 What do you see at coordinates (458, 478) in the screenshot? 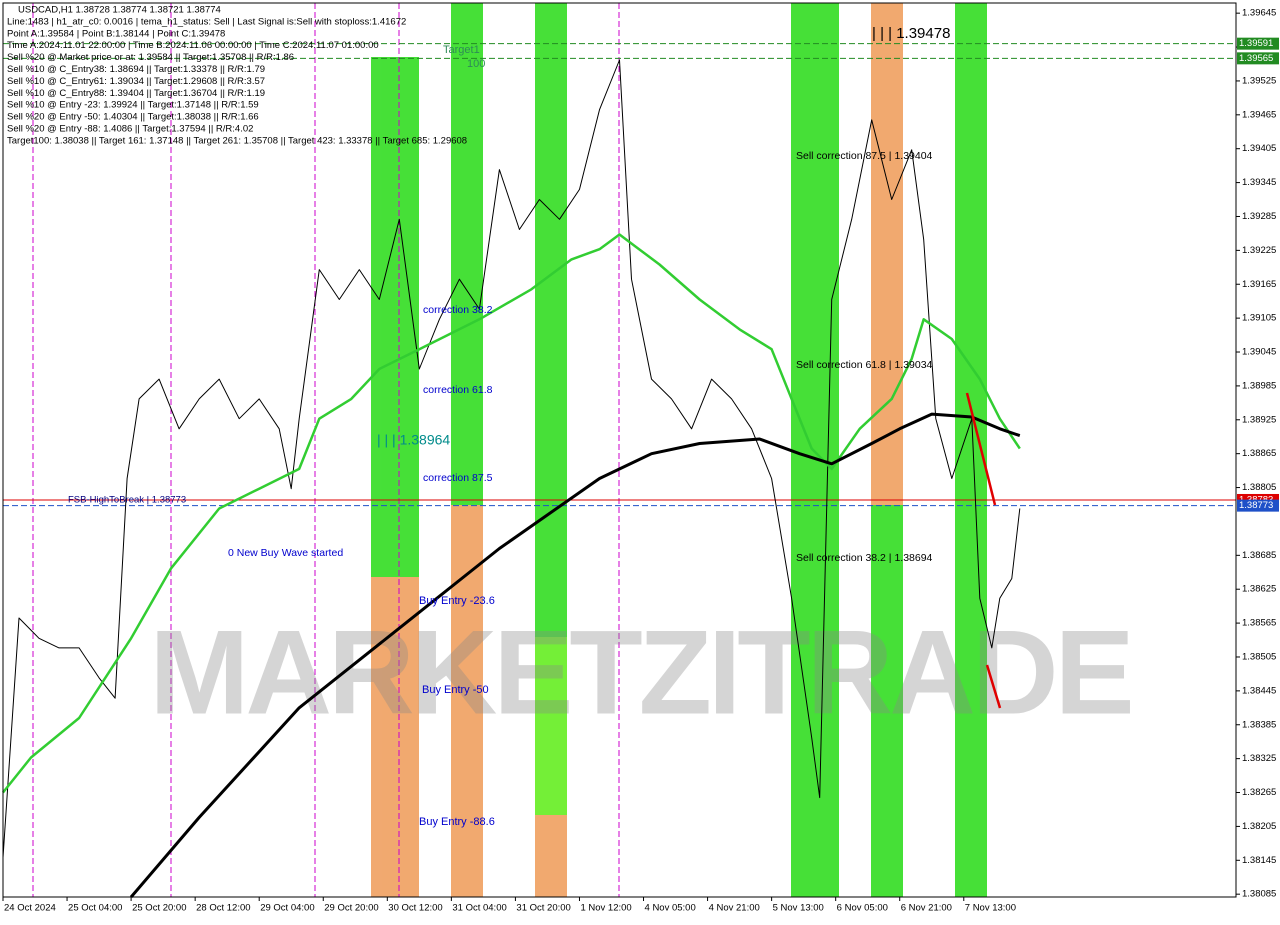
I see `annotation: correction 87.5` at bounding box center [458, 478].